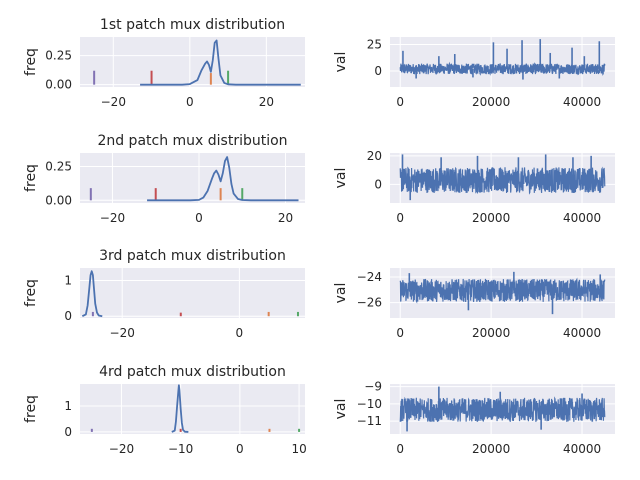 This screenshot has height=480, width=640. I want to click on y-tick-label: 25, so click(374, 44).